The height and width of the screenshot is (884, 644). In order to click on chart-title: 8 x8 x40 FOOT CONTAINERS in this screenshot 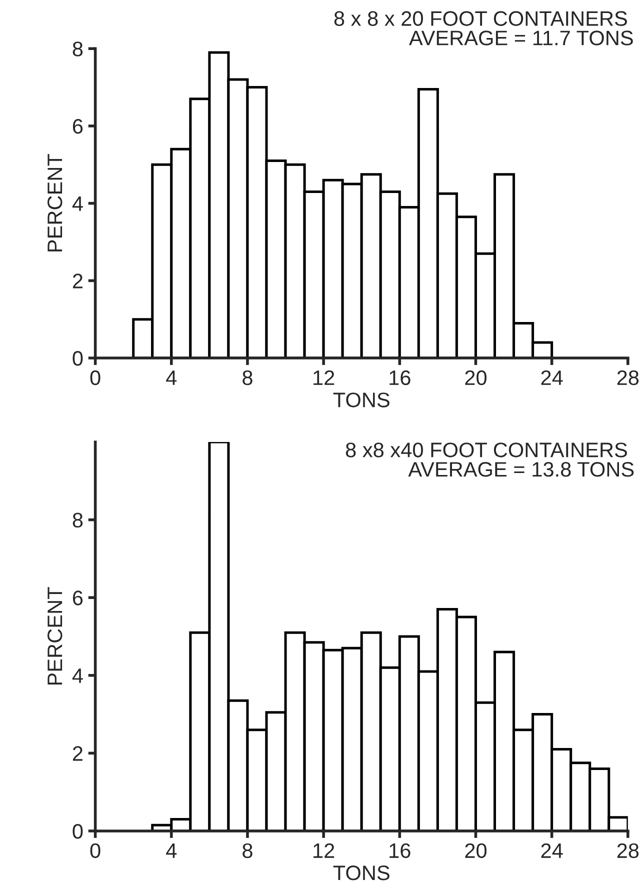, I will do `click(486, 450)`.